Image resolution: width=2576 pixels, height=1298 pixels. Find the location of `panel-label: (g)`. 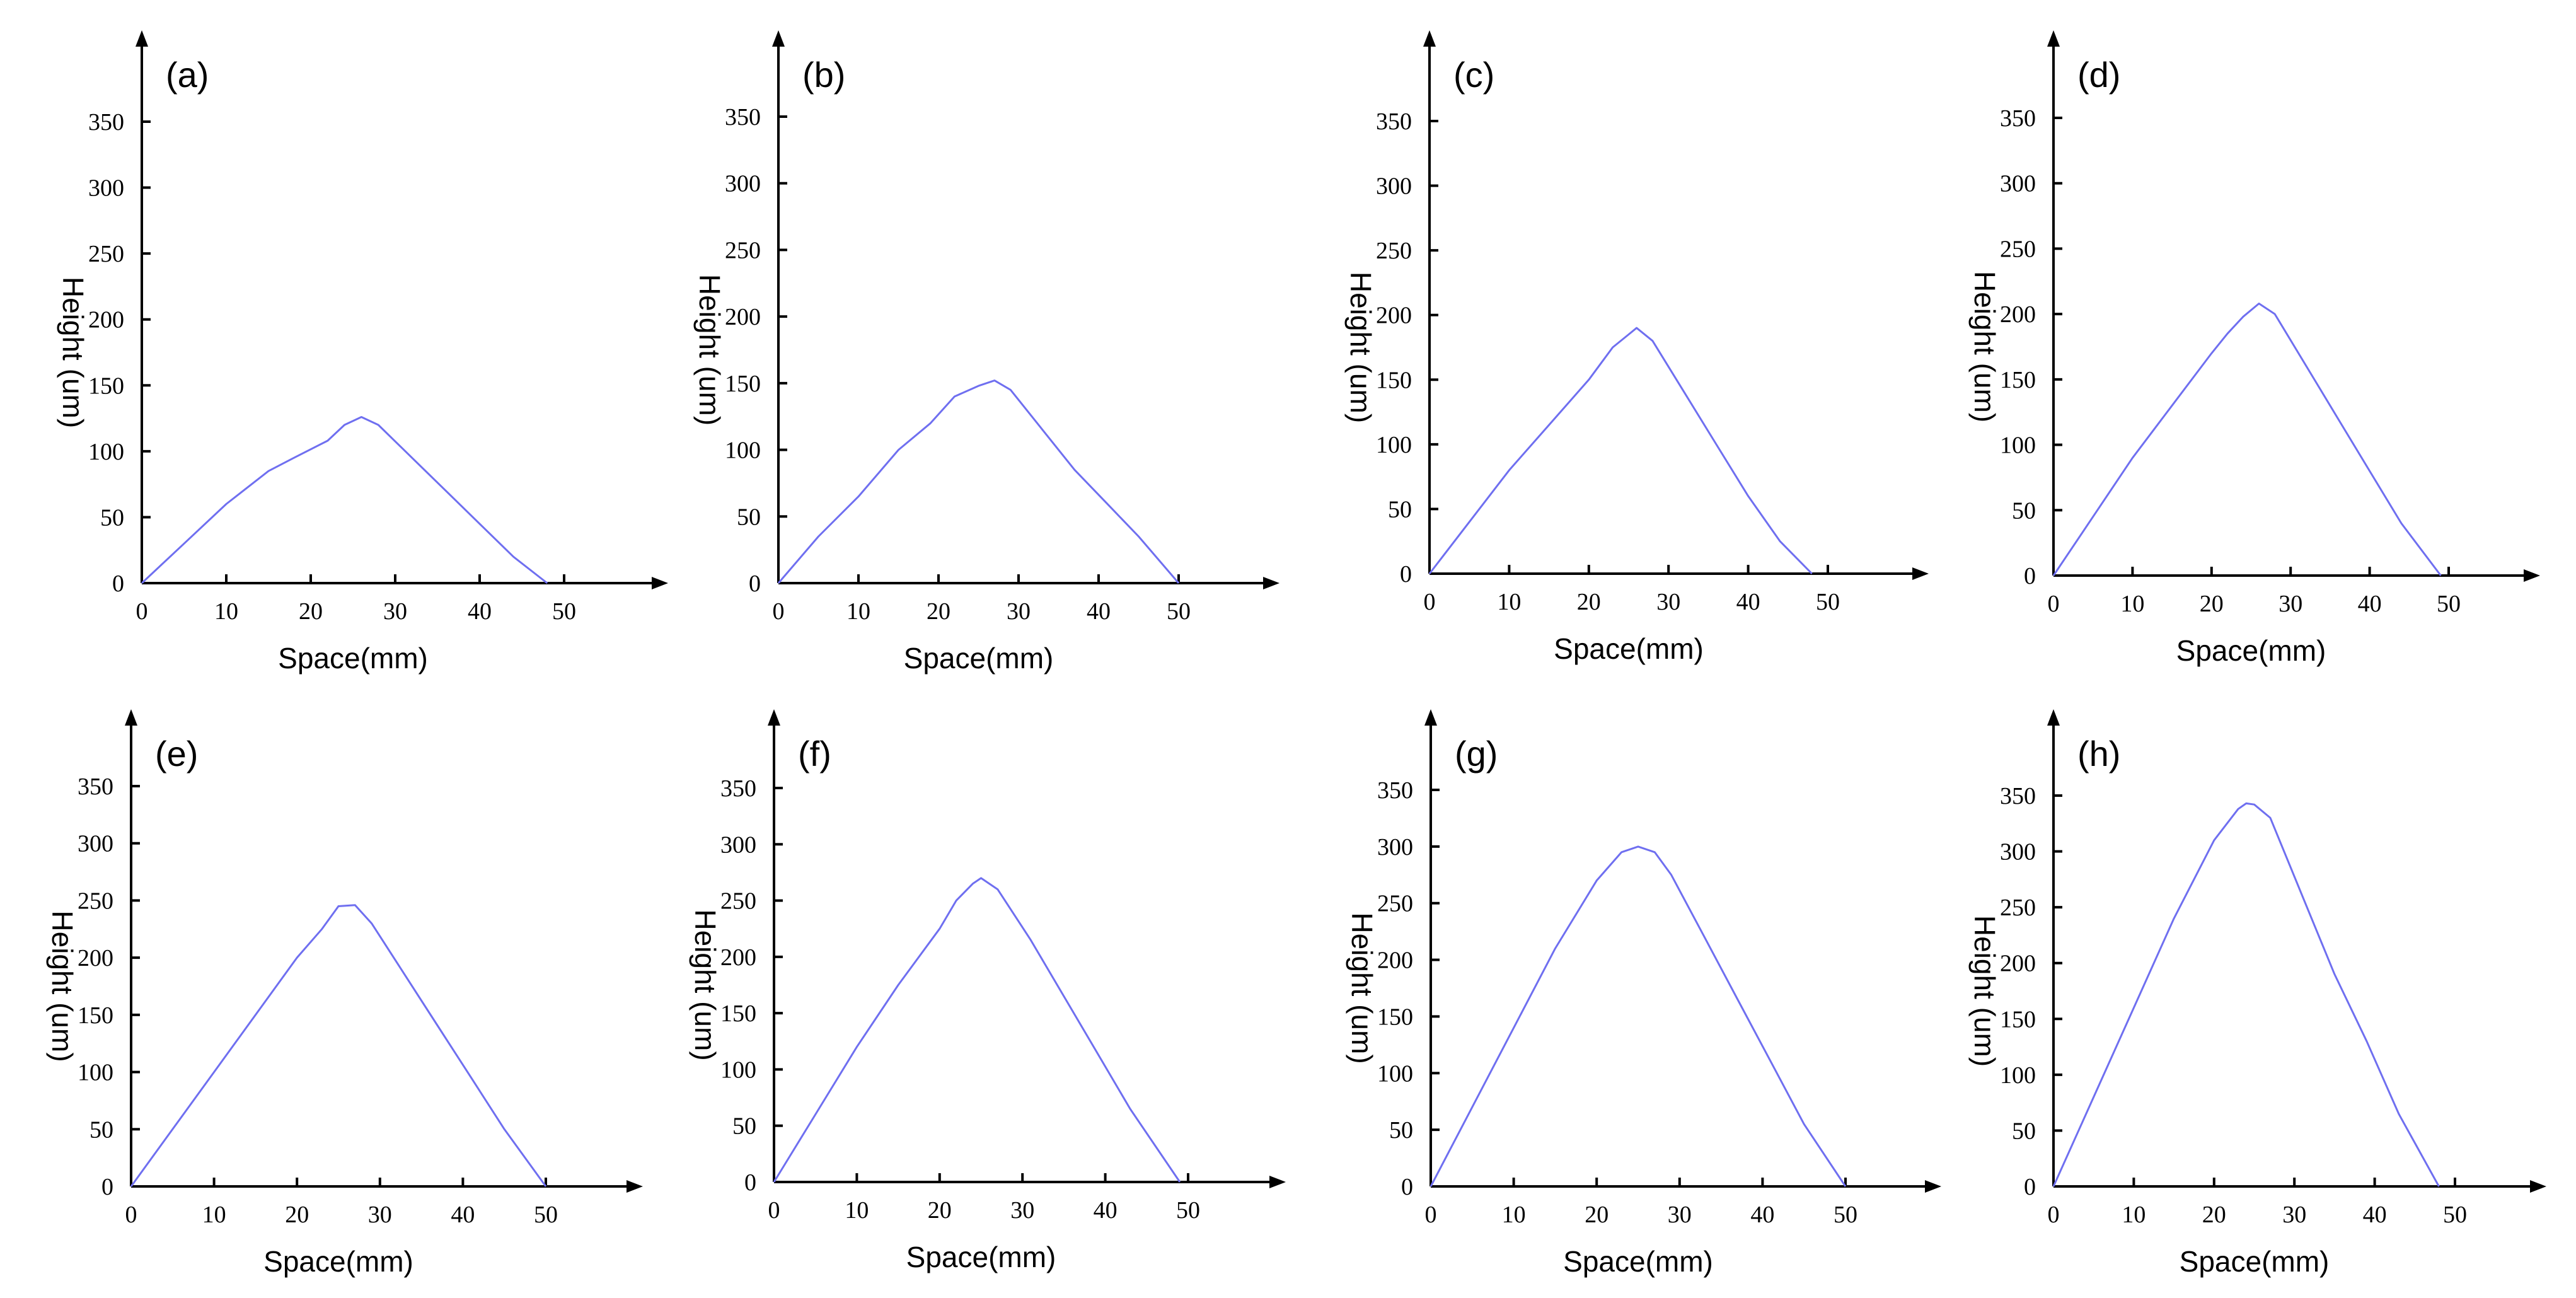

panel-label: (g) is located at coordinates (1477, 754).